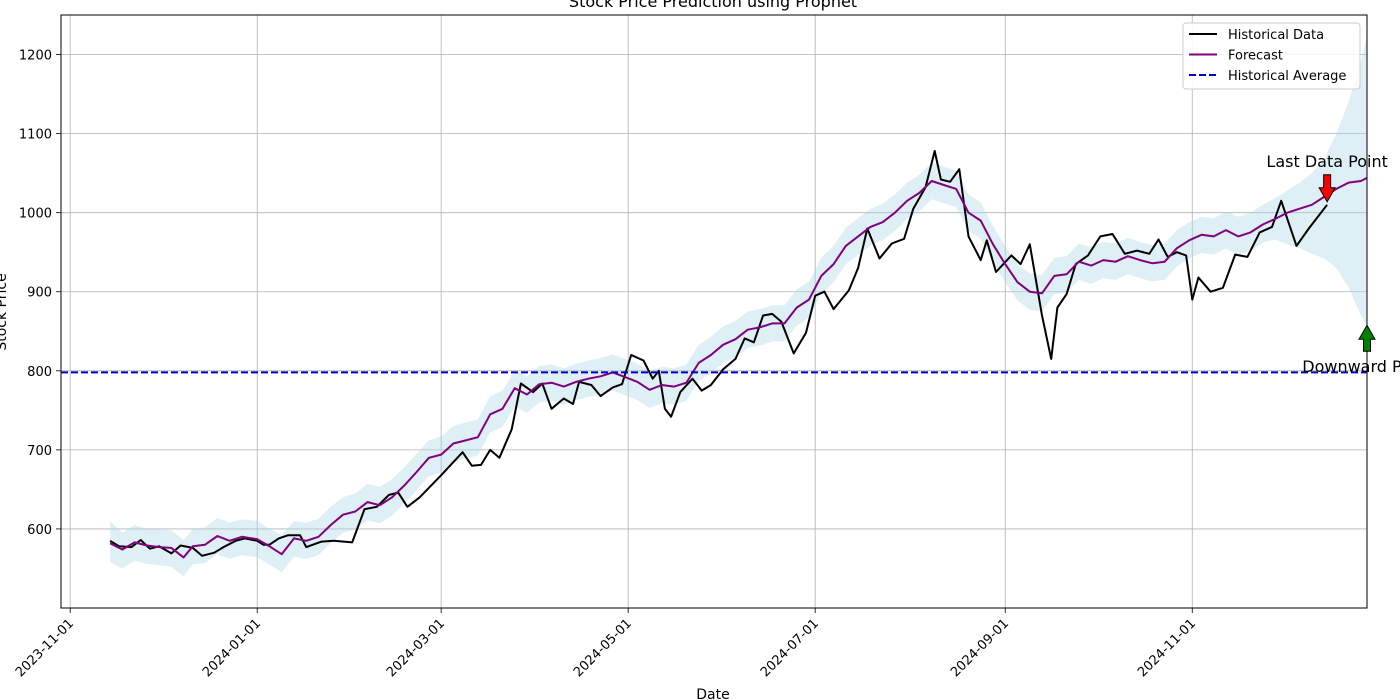  Describe the element at coordinates (1276, 35) in the screenshot. I see `legend-label: Historical Data` at that location.